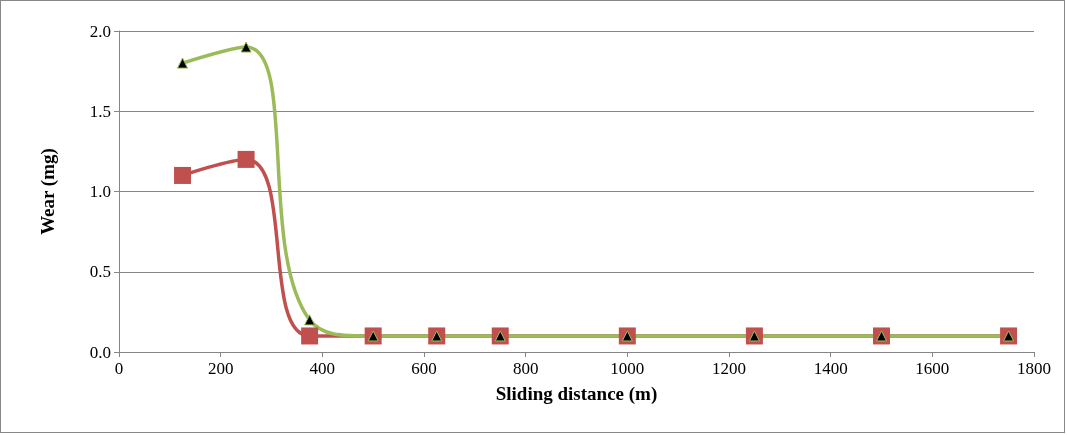 The height and width of the screenshot is (435, 1067). I want to click on y-tick-label: 2.0, so click(100, 31).